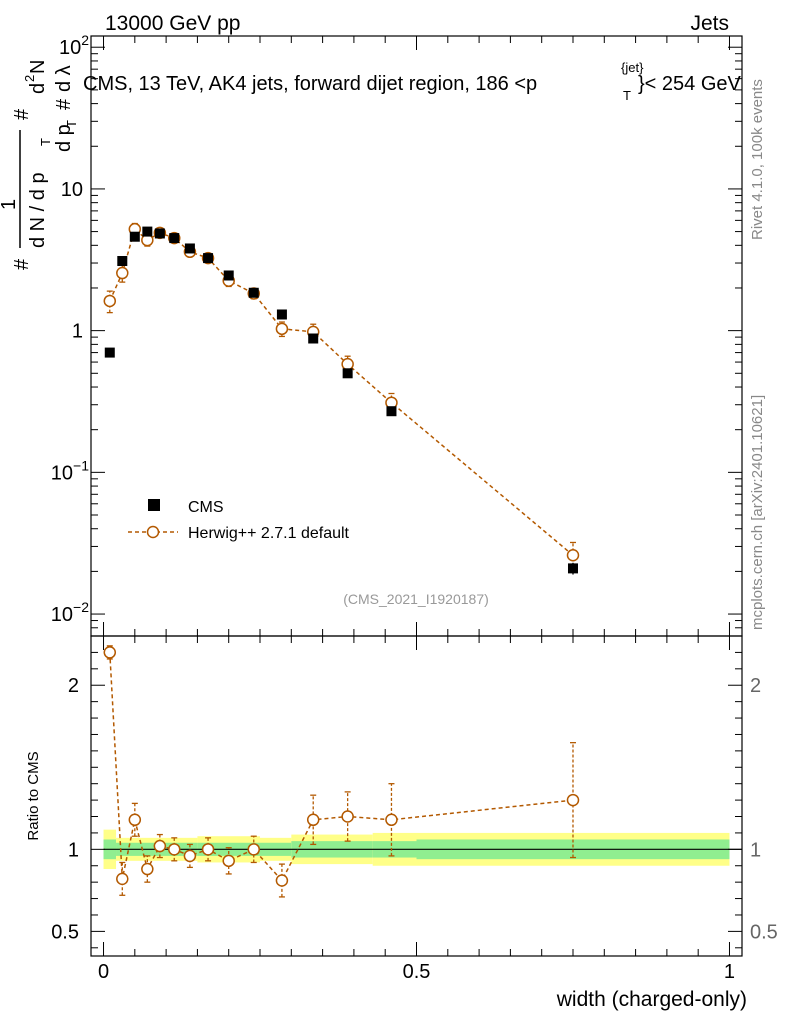  I want to click on rivet-version-label: Rivet 4.1.0, 100k events, so click(757, 159).